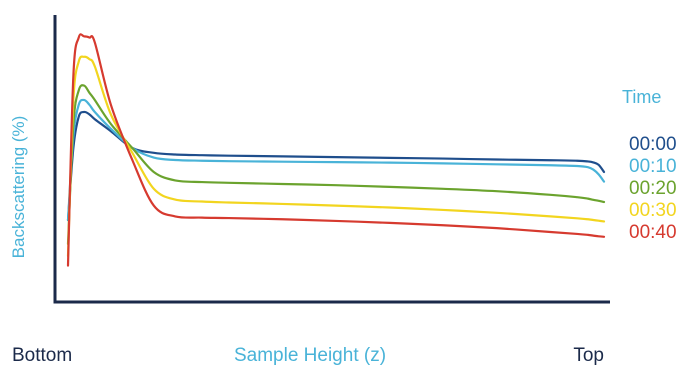  What do you see at coordinates (653, 166) in the screenshot?
I see `legend-item-00-10: 00:10` at bounding box center [653, 166].